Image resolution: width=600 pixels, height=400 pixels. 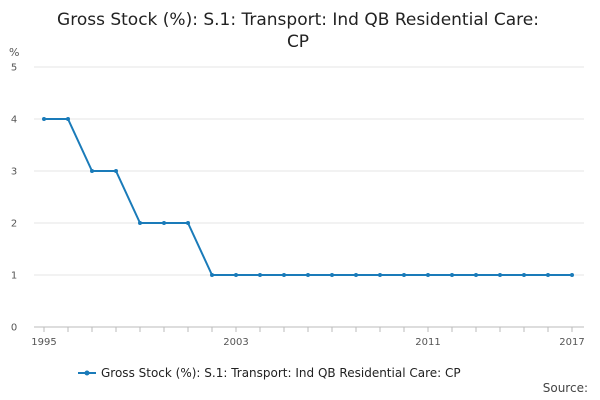 I want to click on y-tick-label: 1, so click(x=14, y=276).